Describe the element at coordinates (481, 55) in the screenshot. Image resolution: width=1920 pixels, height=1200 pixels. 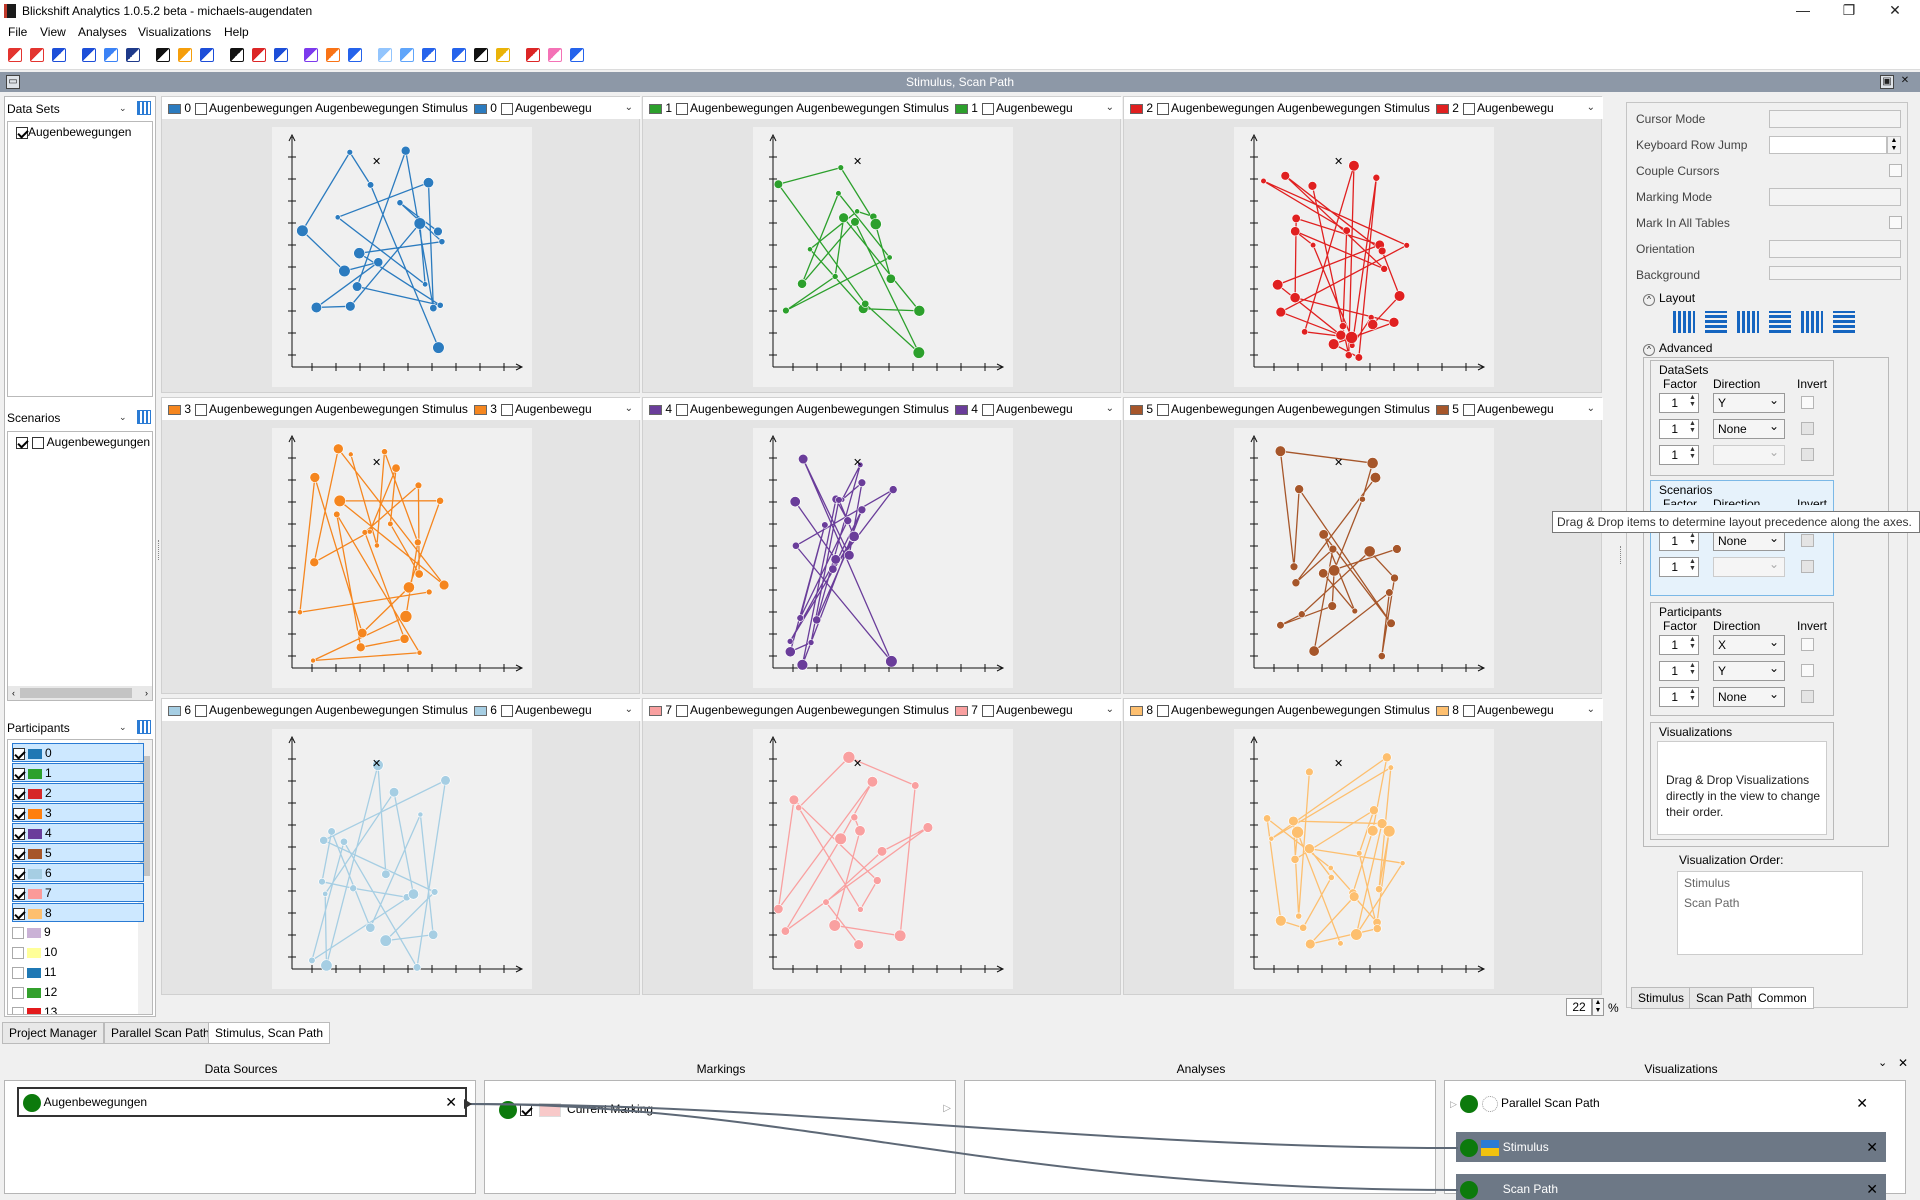
I see `stimulus-icon` at that location.